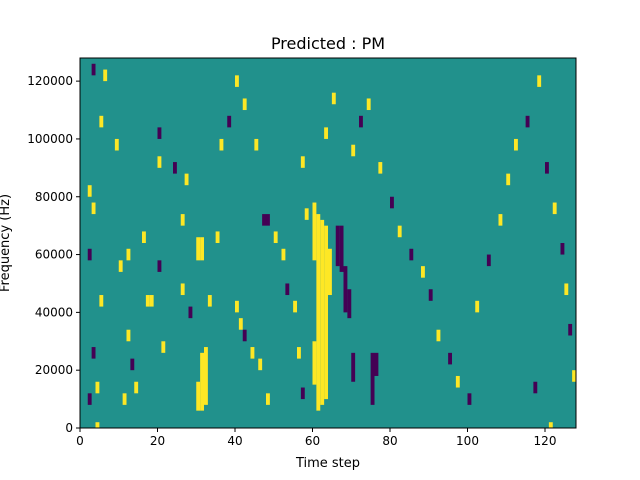 The width and height of the screenshot is (640, 480). I want to click on x-tick-label: 120, so click(545, 441).